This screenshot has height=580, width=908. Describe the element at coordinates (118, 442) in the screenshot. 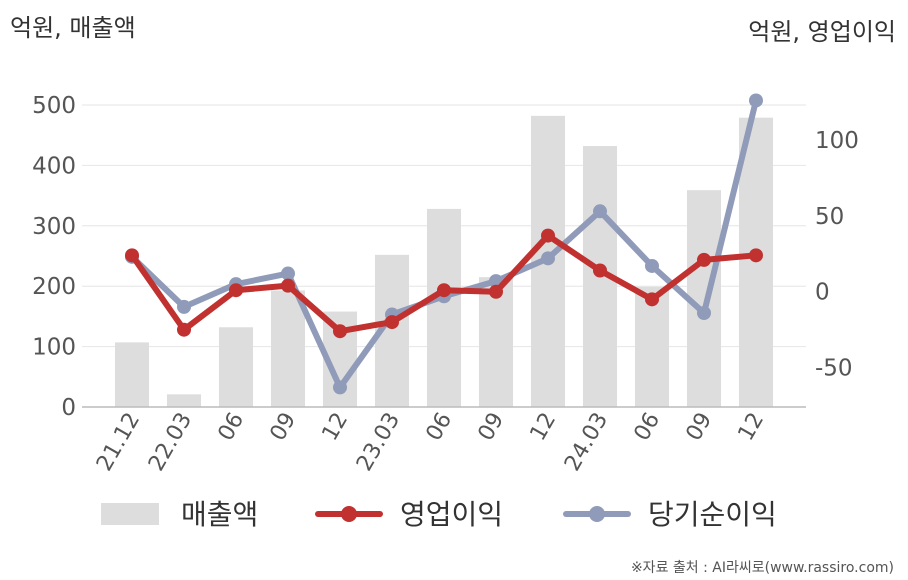

I see `x-tick-label: 21.12` at that location.